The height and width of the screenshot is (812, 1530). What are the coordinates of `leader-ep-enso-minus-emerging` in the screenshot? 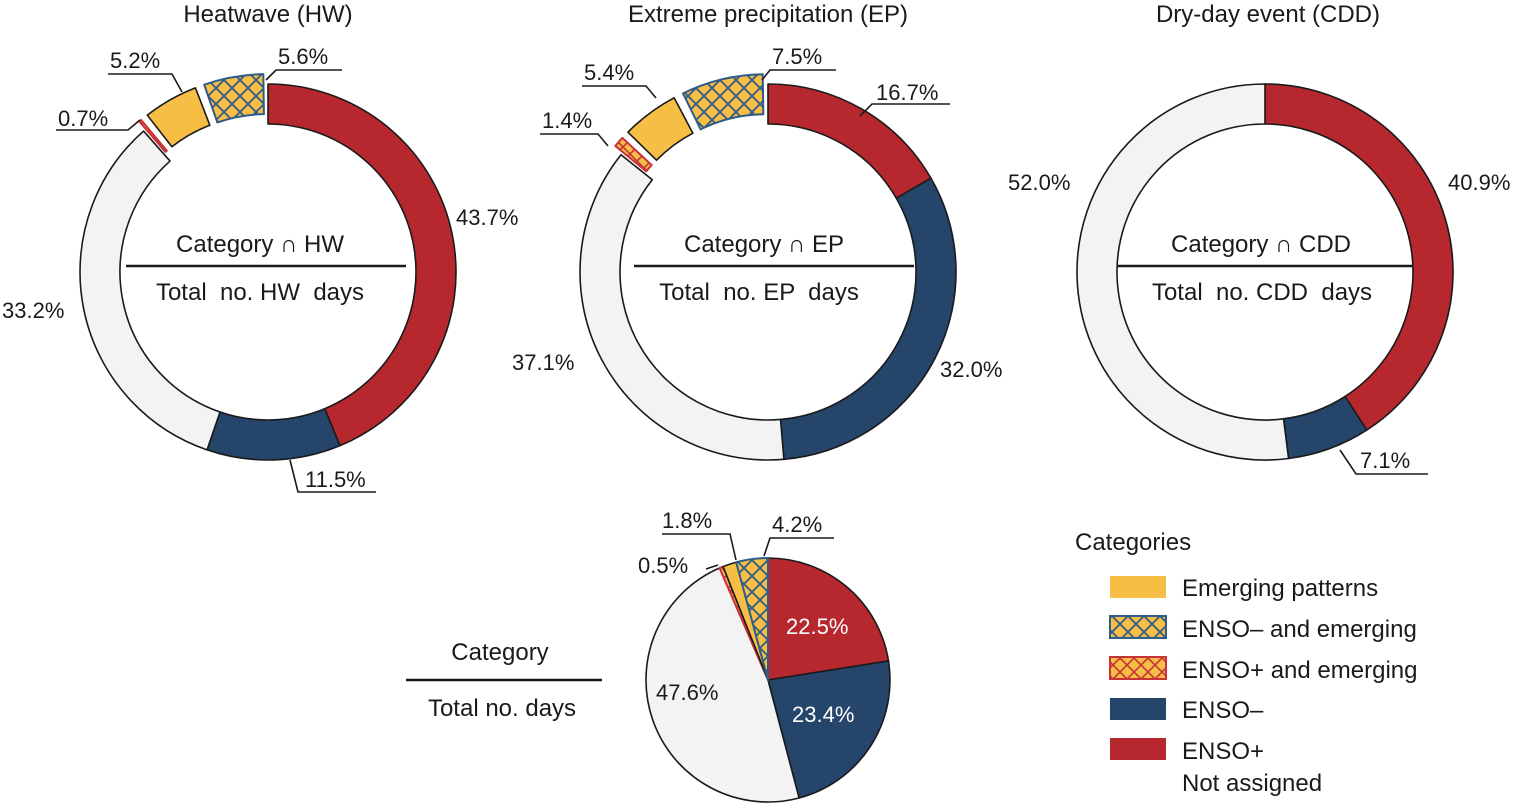 It's located at (798, 75).